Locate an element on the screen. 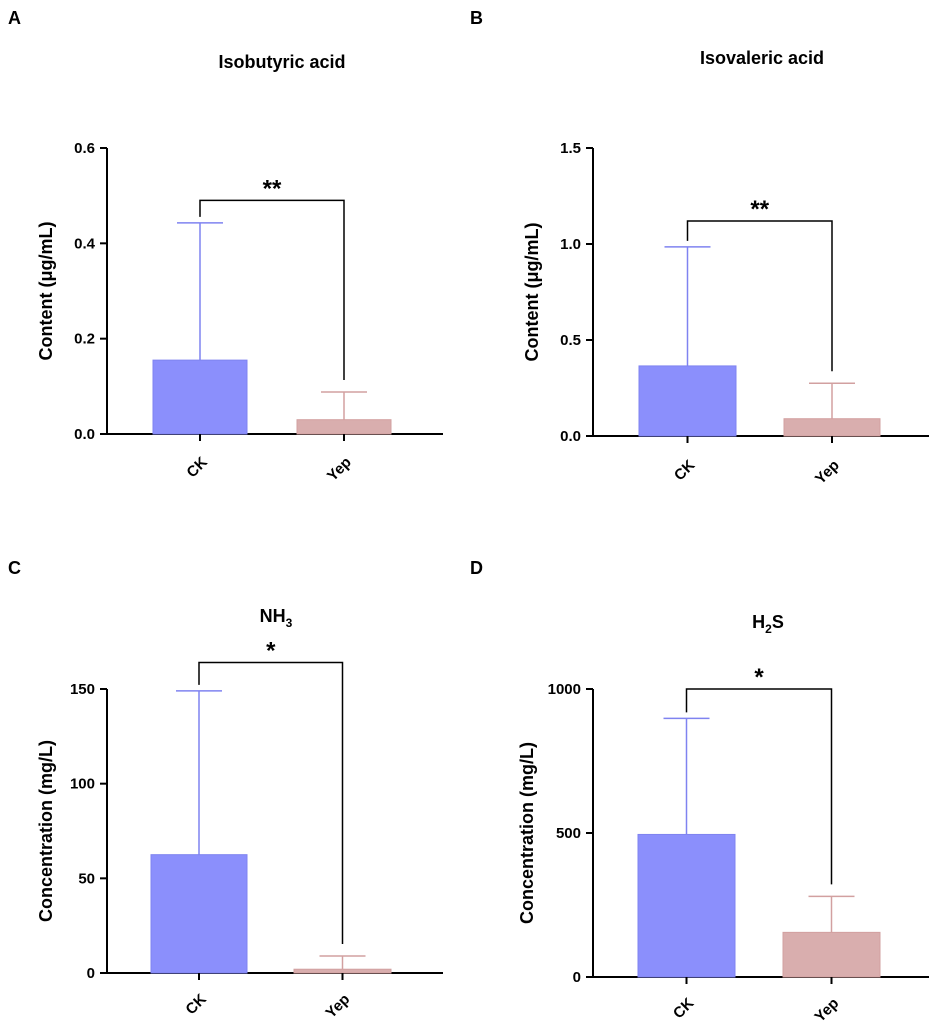  title-main: H is located at coordinates (758, 622).